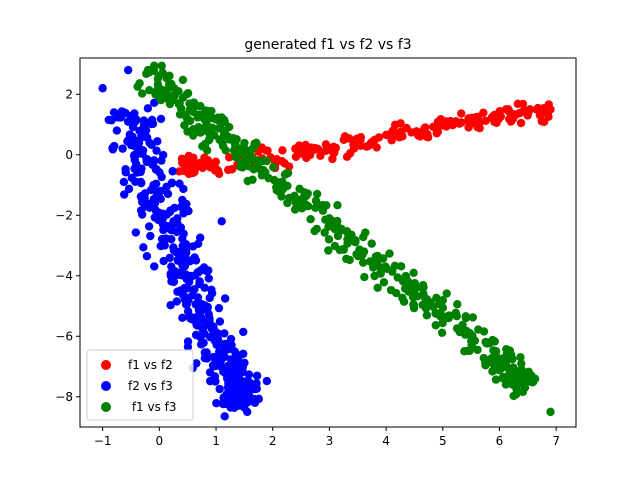 This screenshot has width=640, height=480. What do you see at coordinates (67, 245) in the screenshot?
I see `y-axis: 2 0 −2 −4 −6 −8` at bounding box center [67, 245].